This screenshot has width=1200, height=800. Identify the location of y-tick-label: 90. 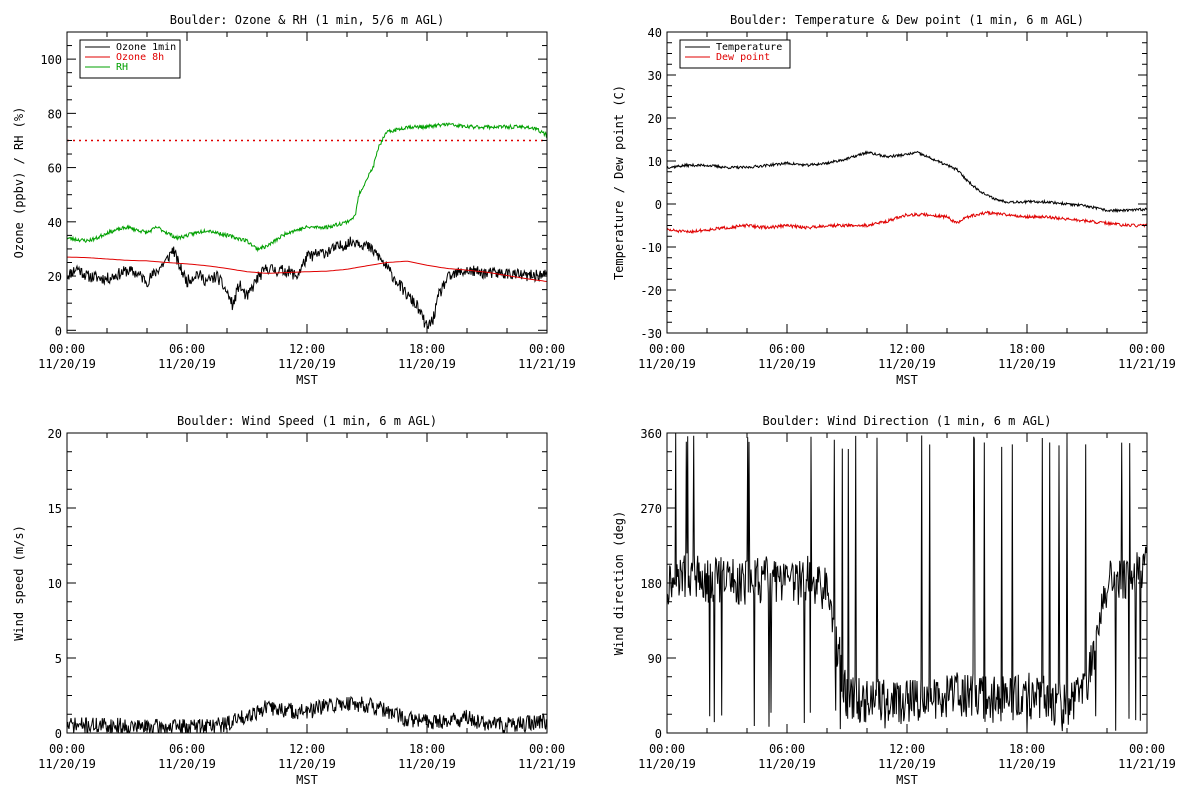
(655, 659).